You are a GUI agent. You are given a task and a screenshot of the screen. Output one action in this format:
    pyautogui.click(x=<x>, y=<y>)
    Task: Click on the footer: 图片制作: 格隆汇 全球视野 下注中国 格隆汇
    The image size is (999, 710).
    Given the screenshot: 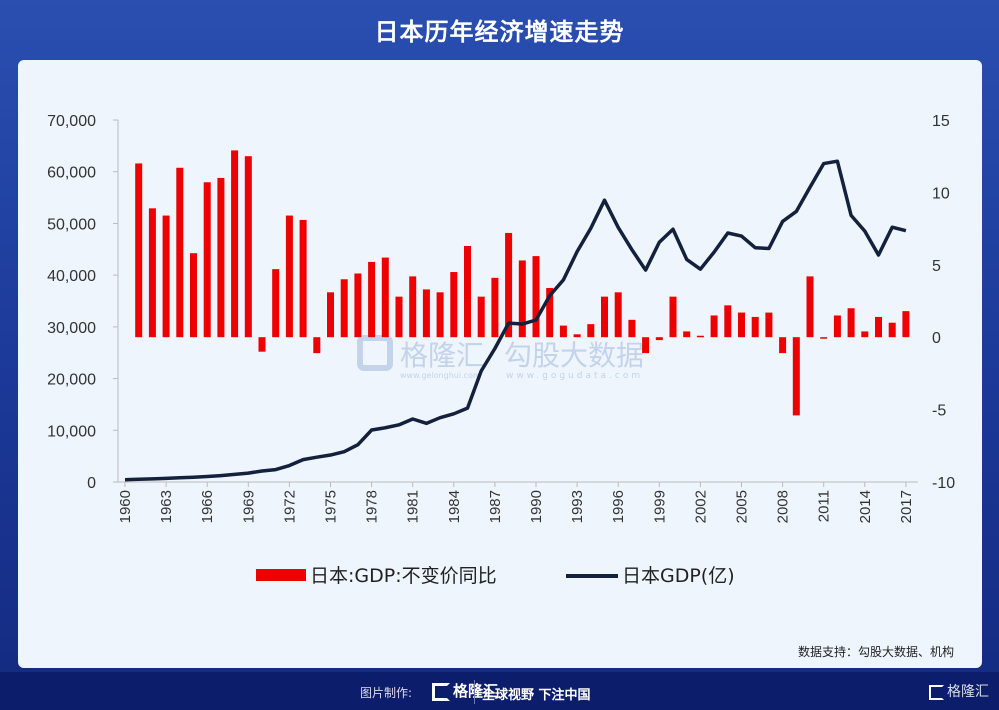 What is the action you would take?
    pyautogui.click(x=499, y=691)
    